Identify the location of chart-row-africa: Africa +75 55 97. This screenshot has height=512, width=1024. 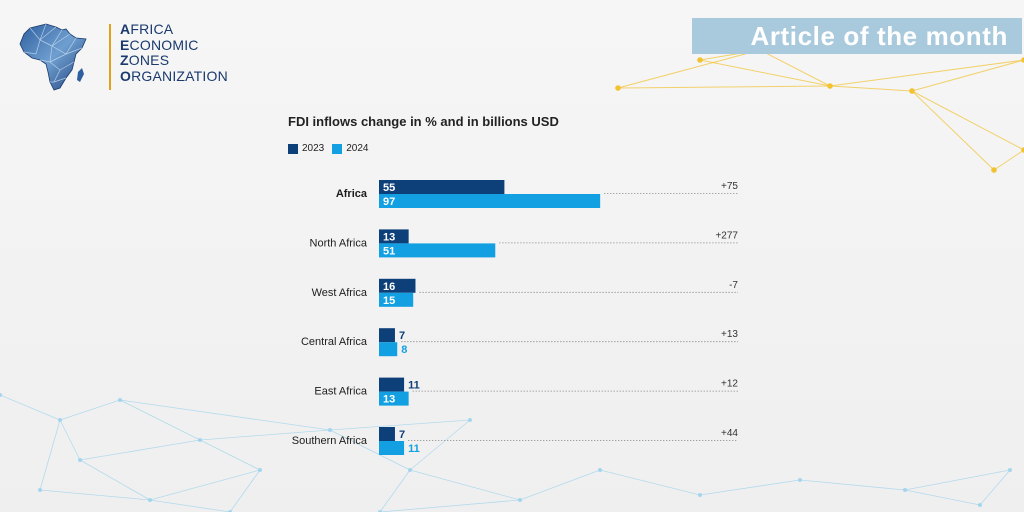
(537, 194).